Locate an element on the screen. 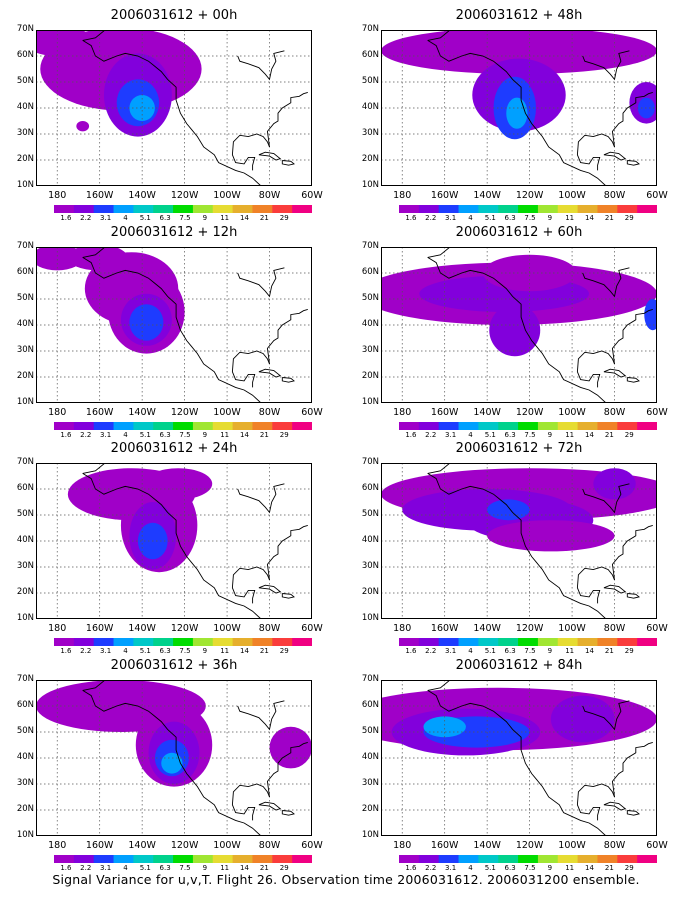 The height and width of the screenshot is (900, 692). lon-tick-label: 120W is located at coordinates (529, 412).